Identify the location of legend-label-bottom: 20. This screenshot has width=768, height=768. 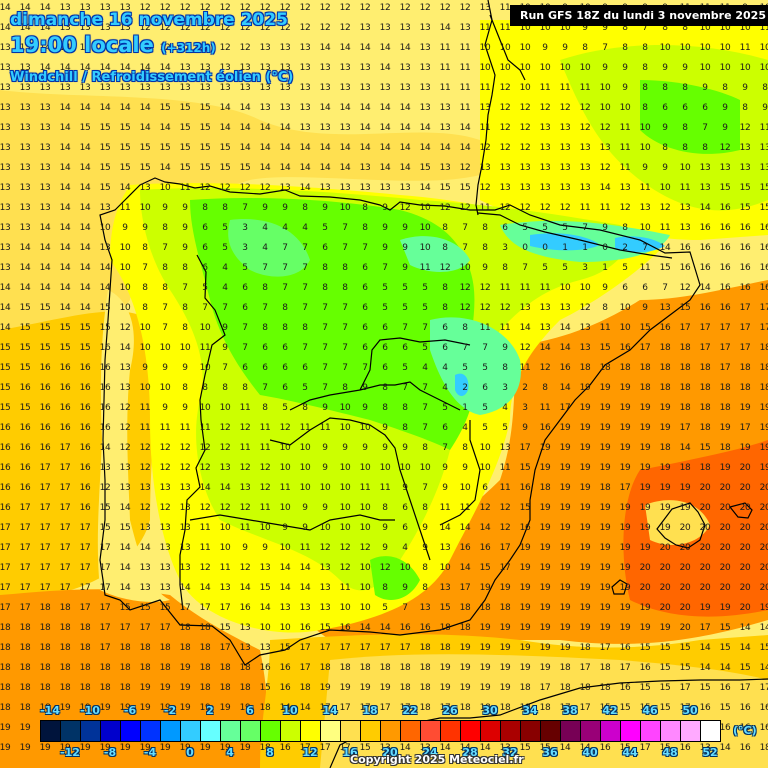
(390, 752).